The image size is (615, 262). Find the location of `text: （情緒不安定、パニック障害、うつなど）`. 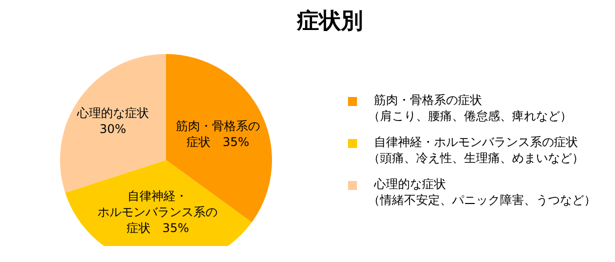

text: （情緒不安定、パニック障害、うつなど） is located at coordinates (482, 200).